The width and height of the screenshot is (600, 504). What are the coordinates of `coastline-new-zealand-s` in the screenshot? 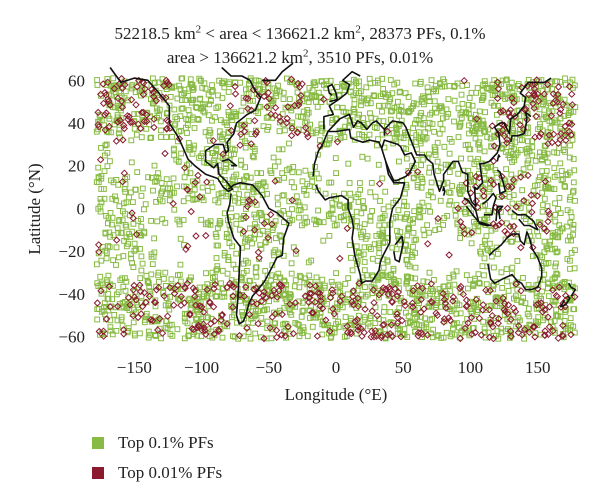 It's located at (565, 301).